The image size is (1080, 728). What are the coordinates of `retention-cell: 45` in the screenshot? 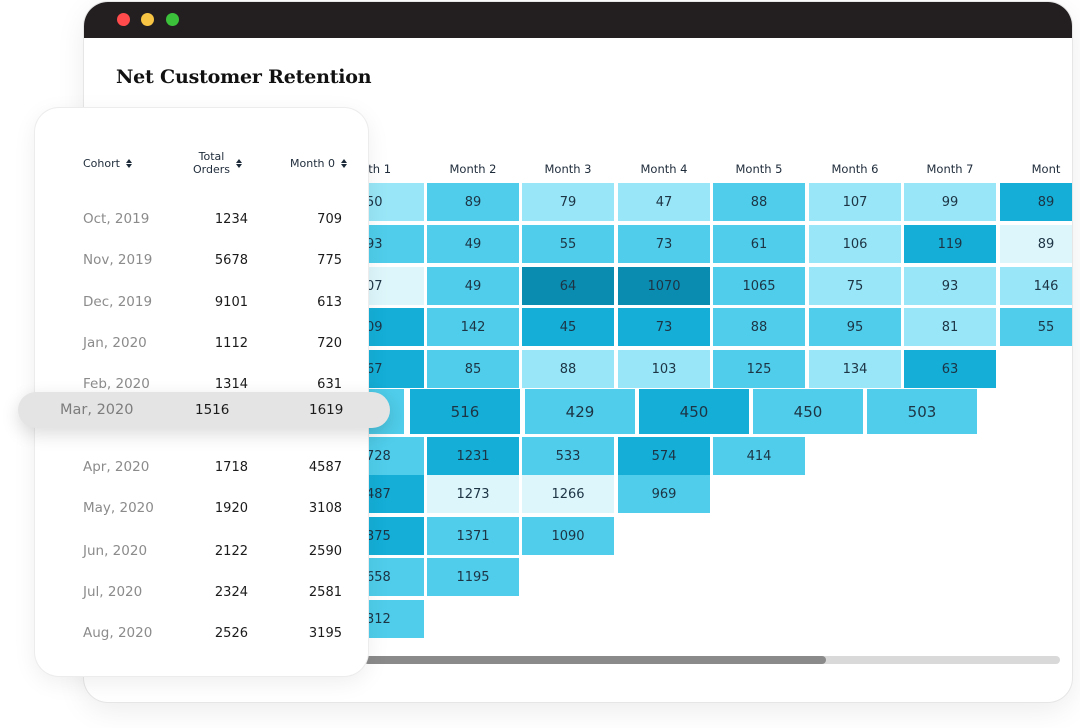 It's located at (568, 327).